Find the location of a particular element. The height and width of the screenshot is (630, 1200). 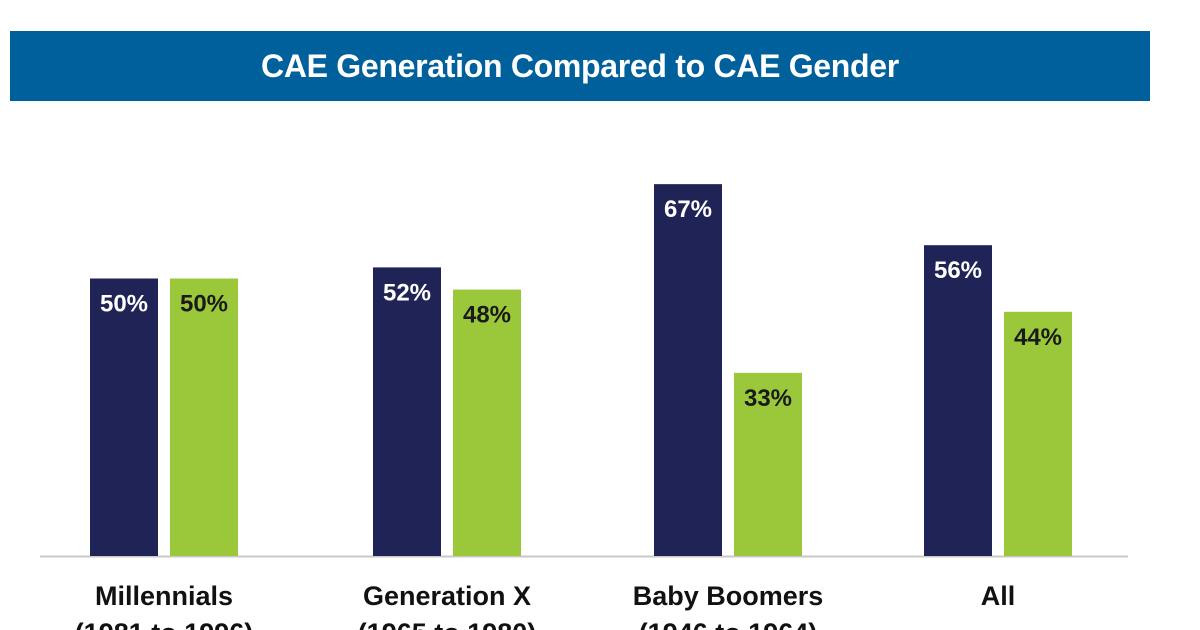

data-label: 67% is located at coordinates (688, 209).